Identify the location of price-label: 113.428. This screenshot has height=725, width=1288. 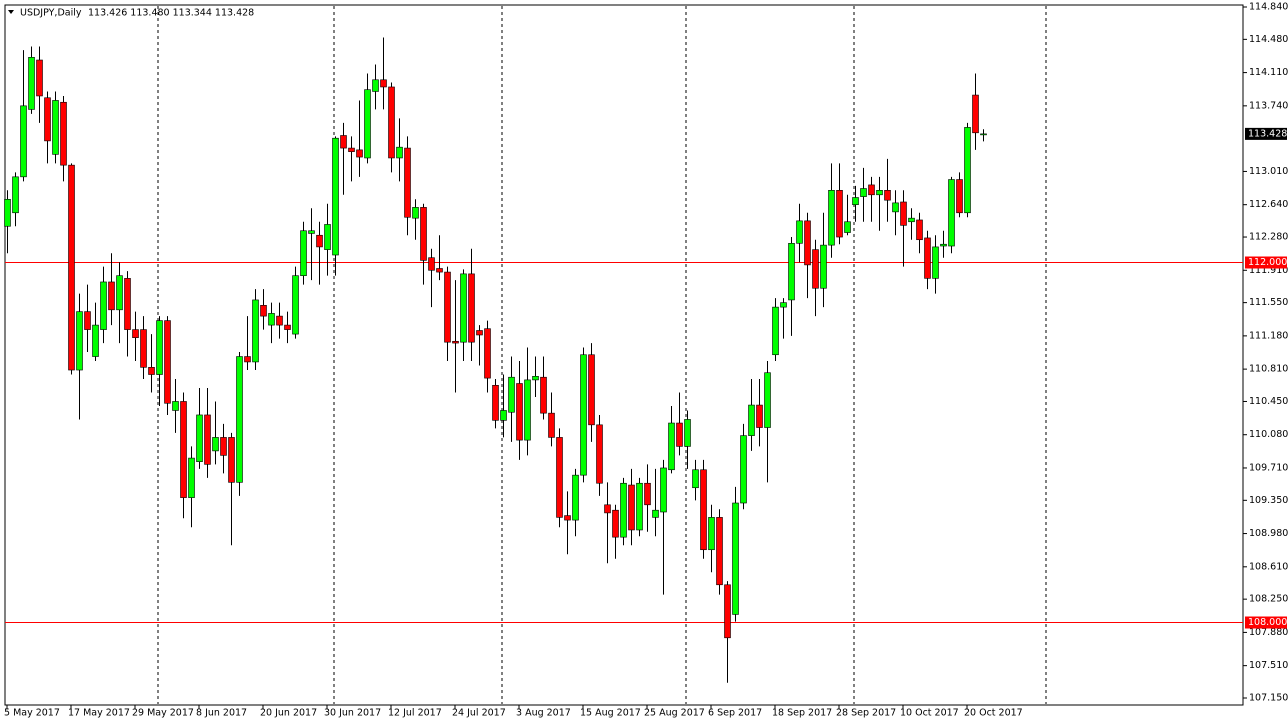
(1267, 133).